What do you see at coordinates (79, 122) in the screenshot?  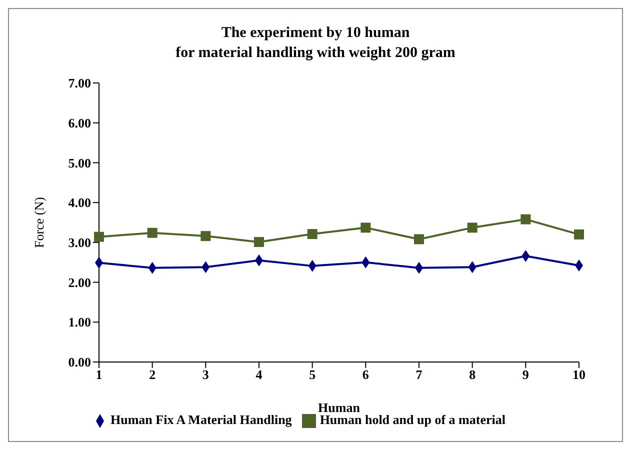 I see `y-tick-label: 6.00` at bounding box center [79, 122].